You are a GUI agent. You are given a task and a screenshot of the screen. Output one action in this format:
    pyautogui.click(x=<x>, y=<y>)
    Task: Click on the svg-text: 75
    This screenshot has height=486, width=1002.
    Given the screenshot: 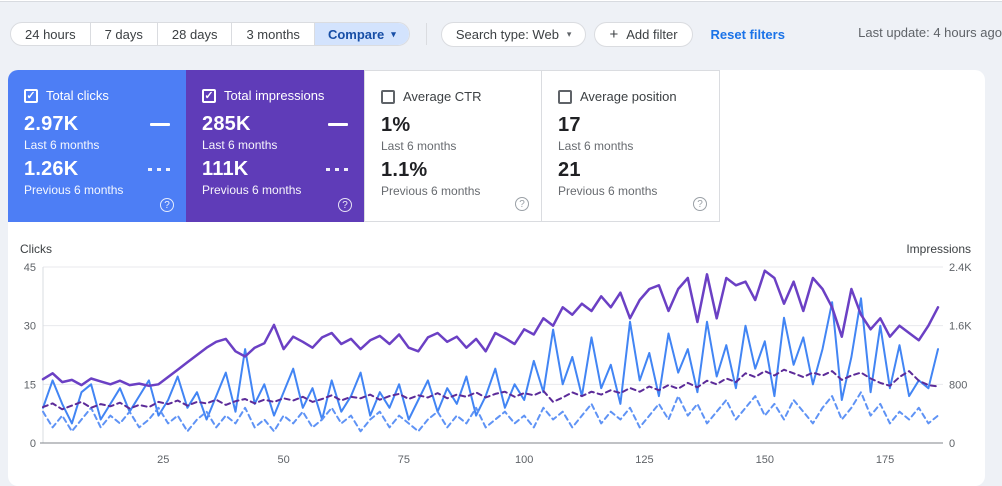 What is the action you would take?
    pyautogui.click(x=404, y=460)
    